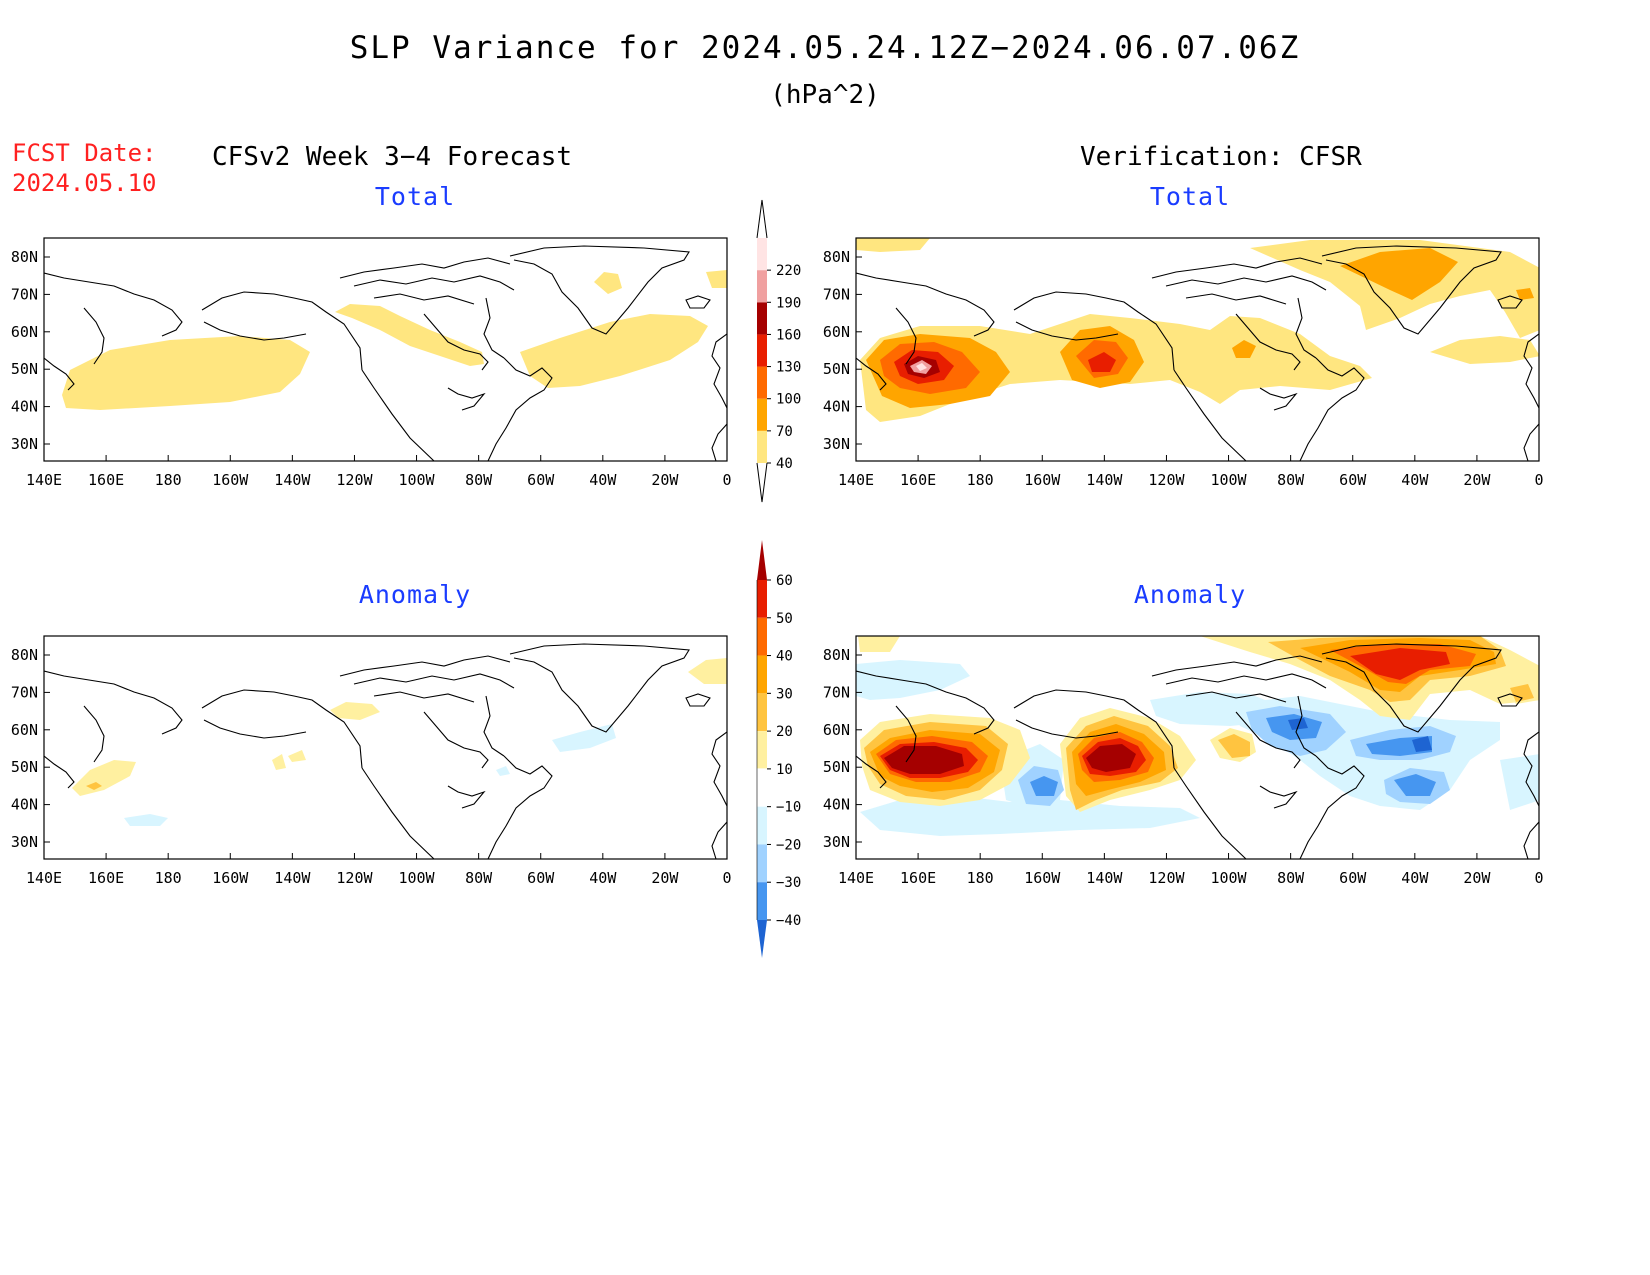 The height and width of the screenshot is (1275, 1650). What do you see at coordinates (784, 432) in the screenshot?
I see `total-colorbar-label: 70` at bounding box center [784, 432].